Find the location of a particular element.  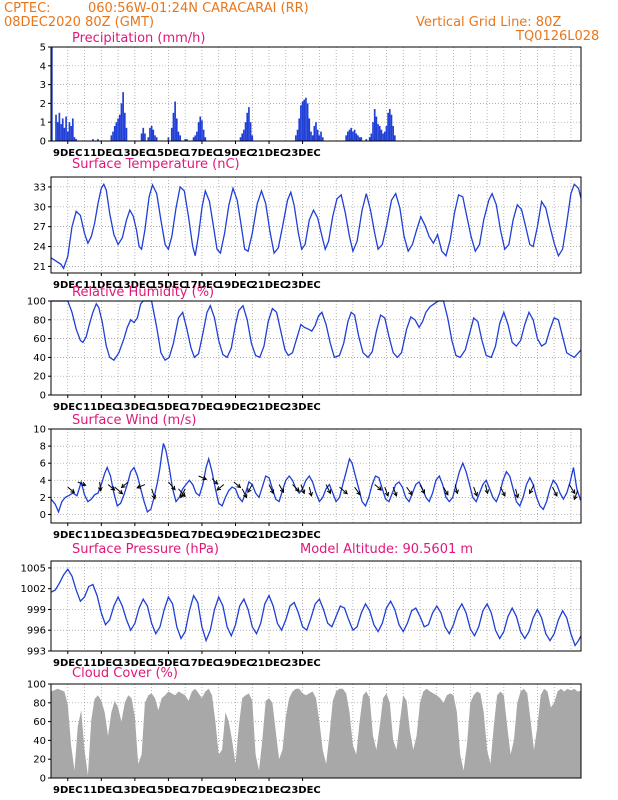

y-tick-label: 5 is located at coordinates (43, 48).